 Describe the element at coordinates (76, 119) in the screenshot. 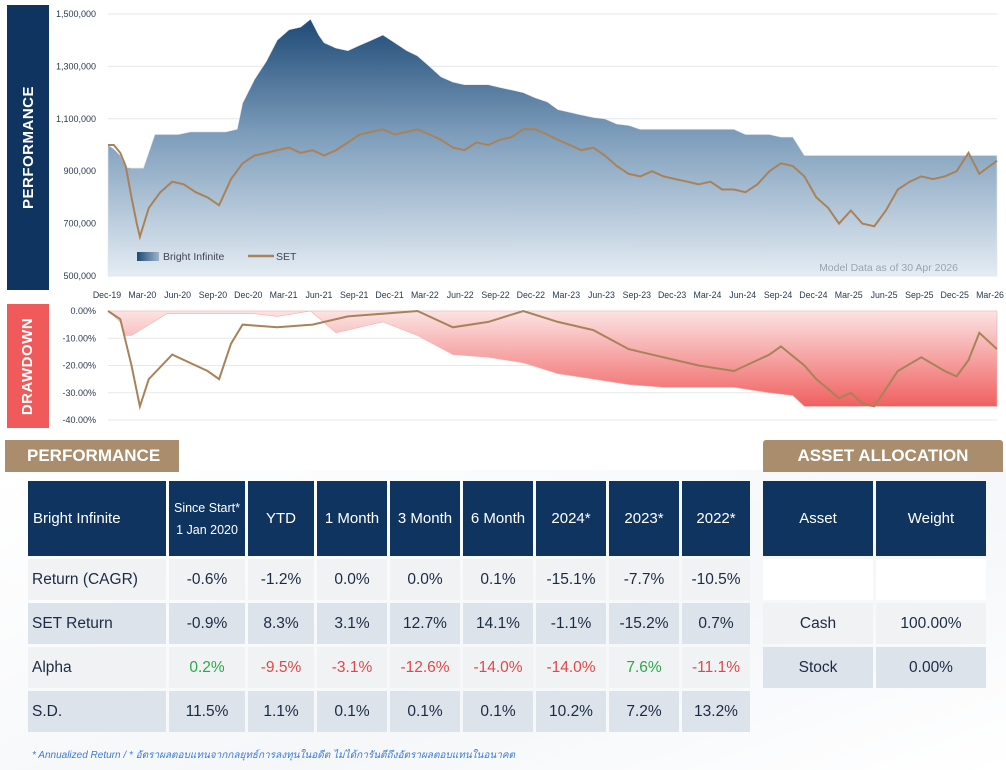

I see `y-tick-label: 1,100,000` at that location.